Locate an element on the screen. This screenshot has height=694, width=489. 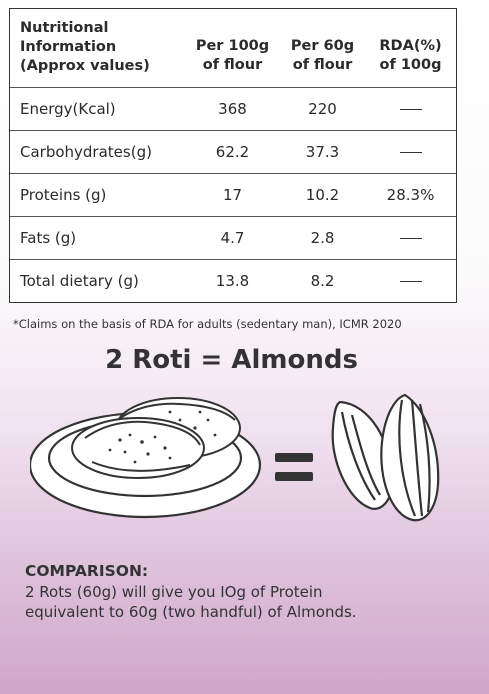
row-label: Fats (g) is located at coordinates (97, 238).